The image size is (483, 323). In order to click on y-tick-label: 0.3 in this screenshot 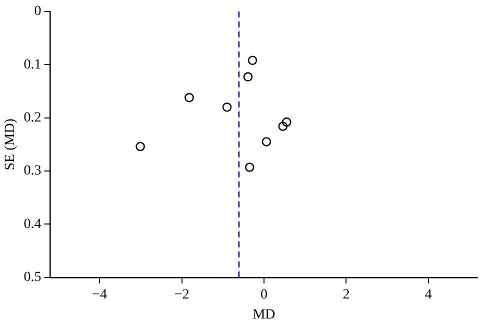, I will do `click(33, 171)`.